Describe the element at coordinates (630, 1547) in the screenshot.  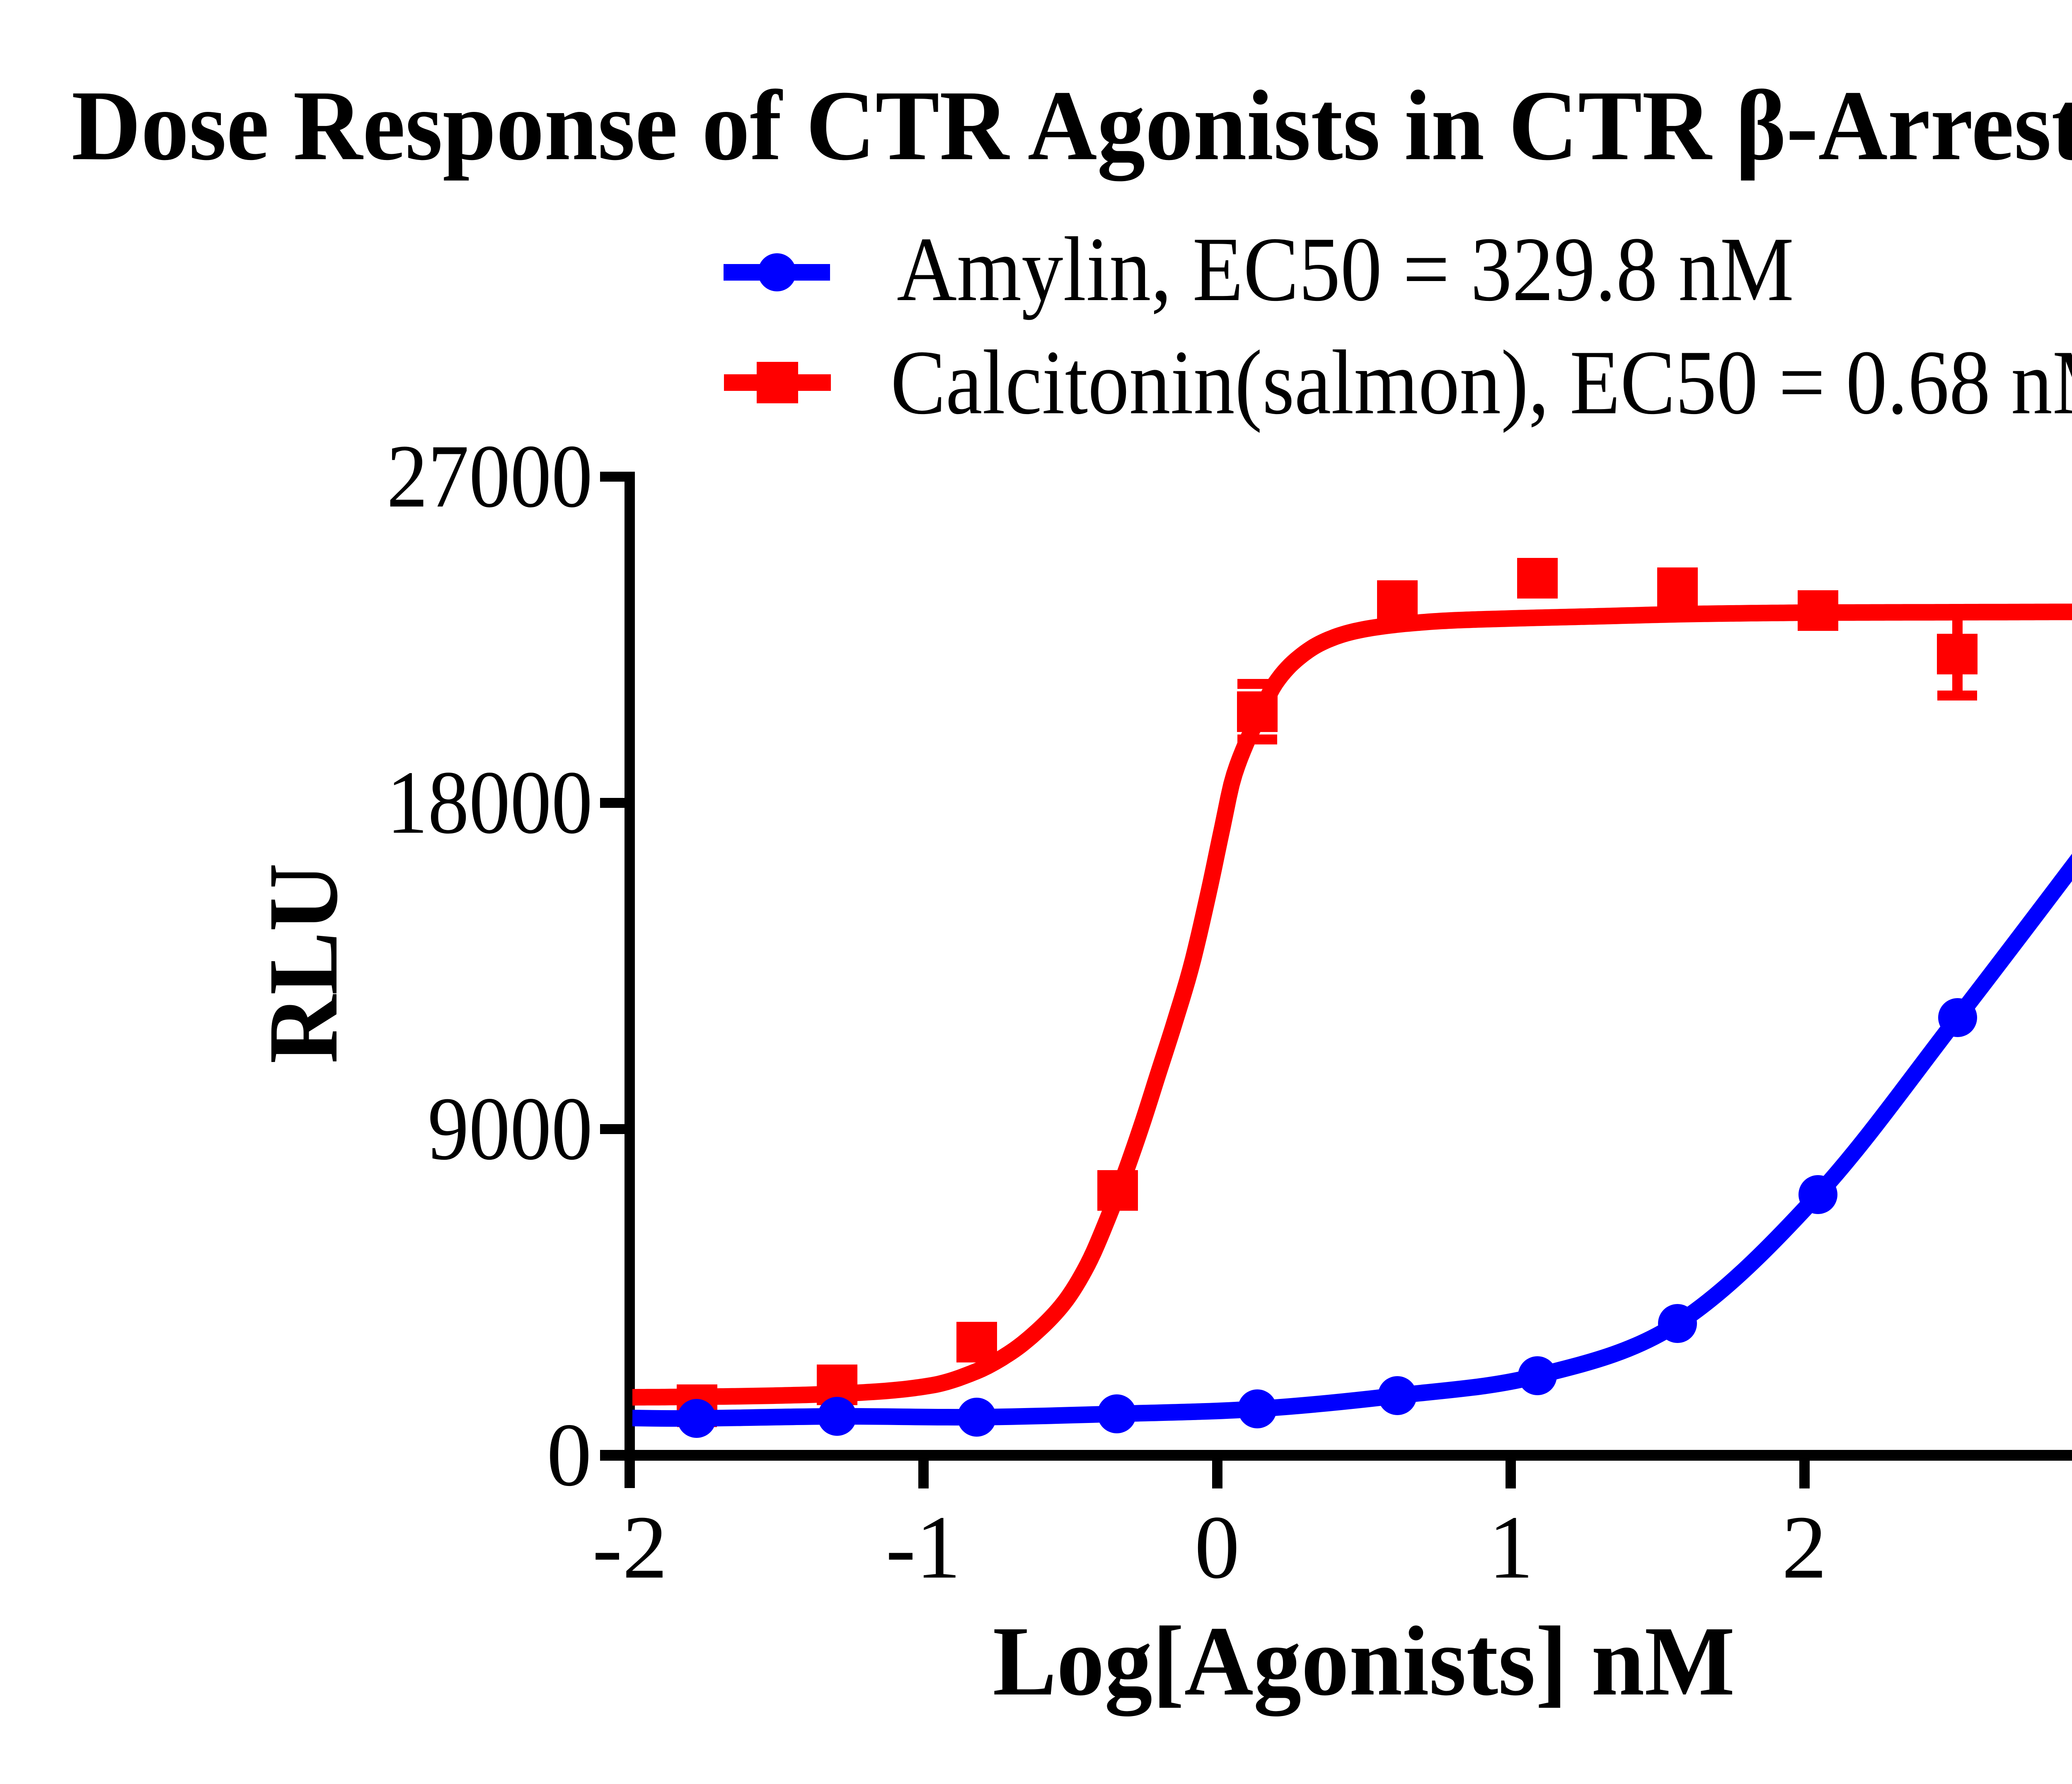
I see `svg-text: -2` at that location.